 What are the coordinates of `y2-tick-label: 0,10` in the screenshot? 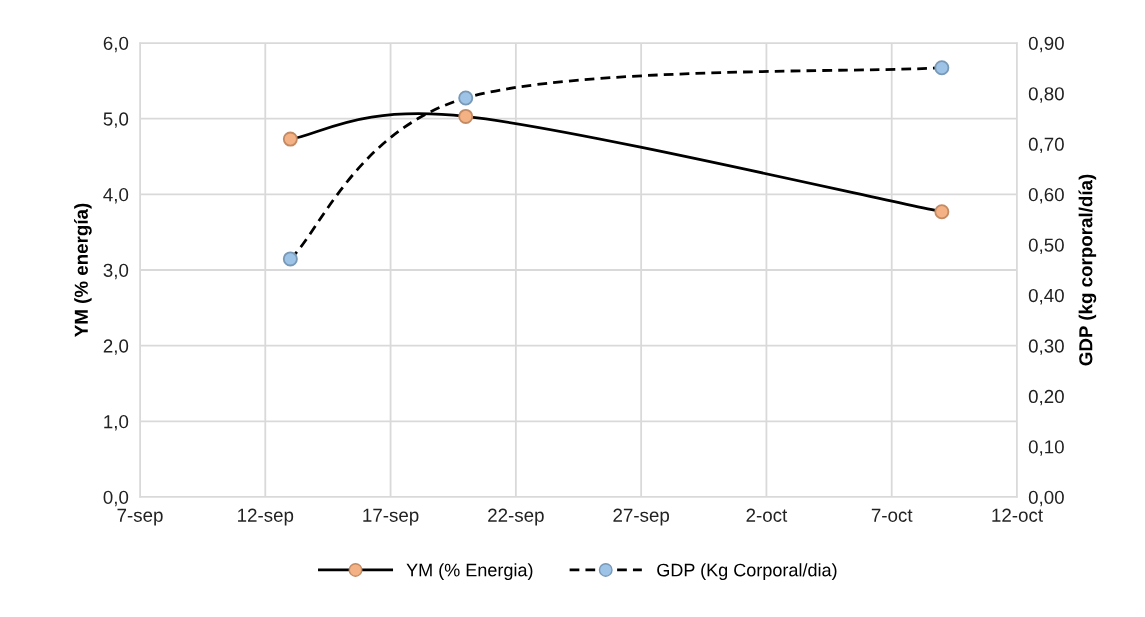 It's located at (1046, 448).